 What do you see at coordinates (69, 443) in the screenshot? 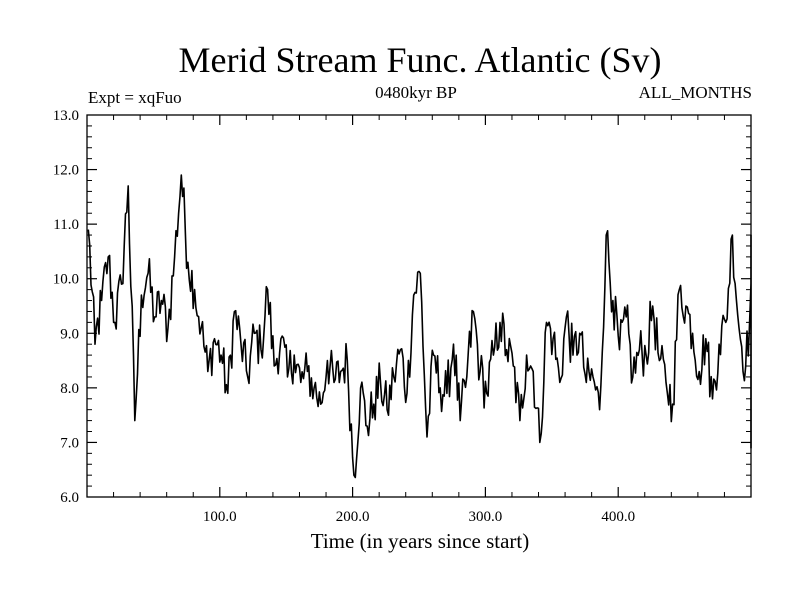
I see `y-tick-label: 7.0` at bounding box center [69, 443].